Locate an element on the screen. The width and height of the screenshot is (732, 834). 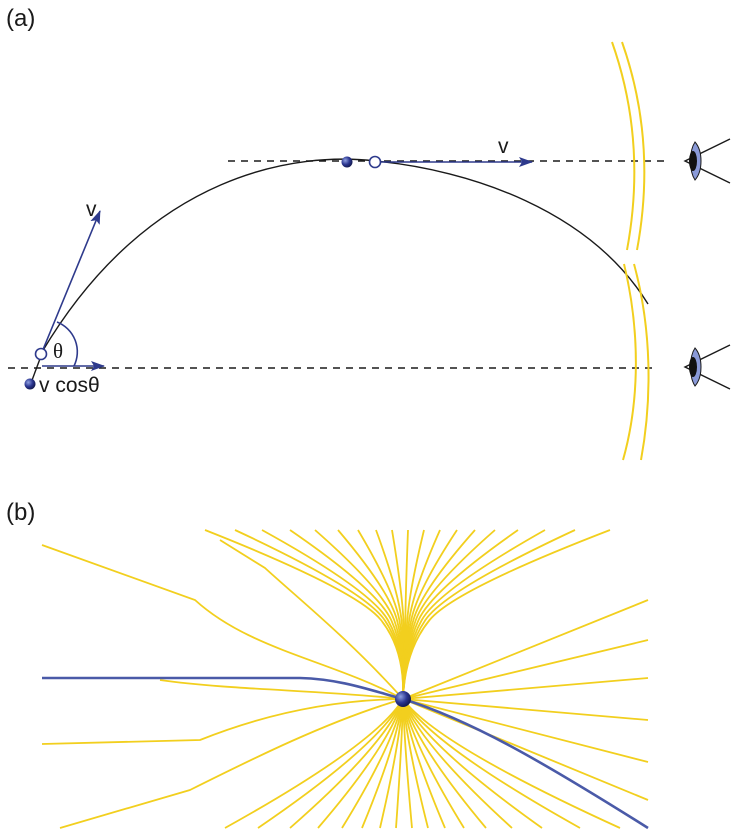
charge-apex is located at coordinates (347, 162).